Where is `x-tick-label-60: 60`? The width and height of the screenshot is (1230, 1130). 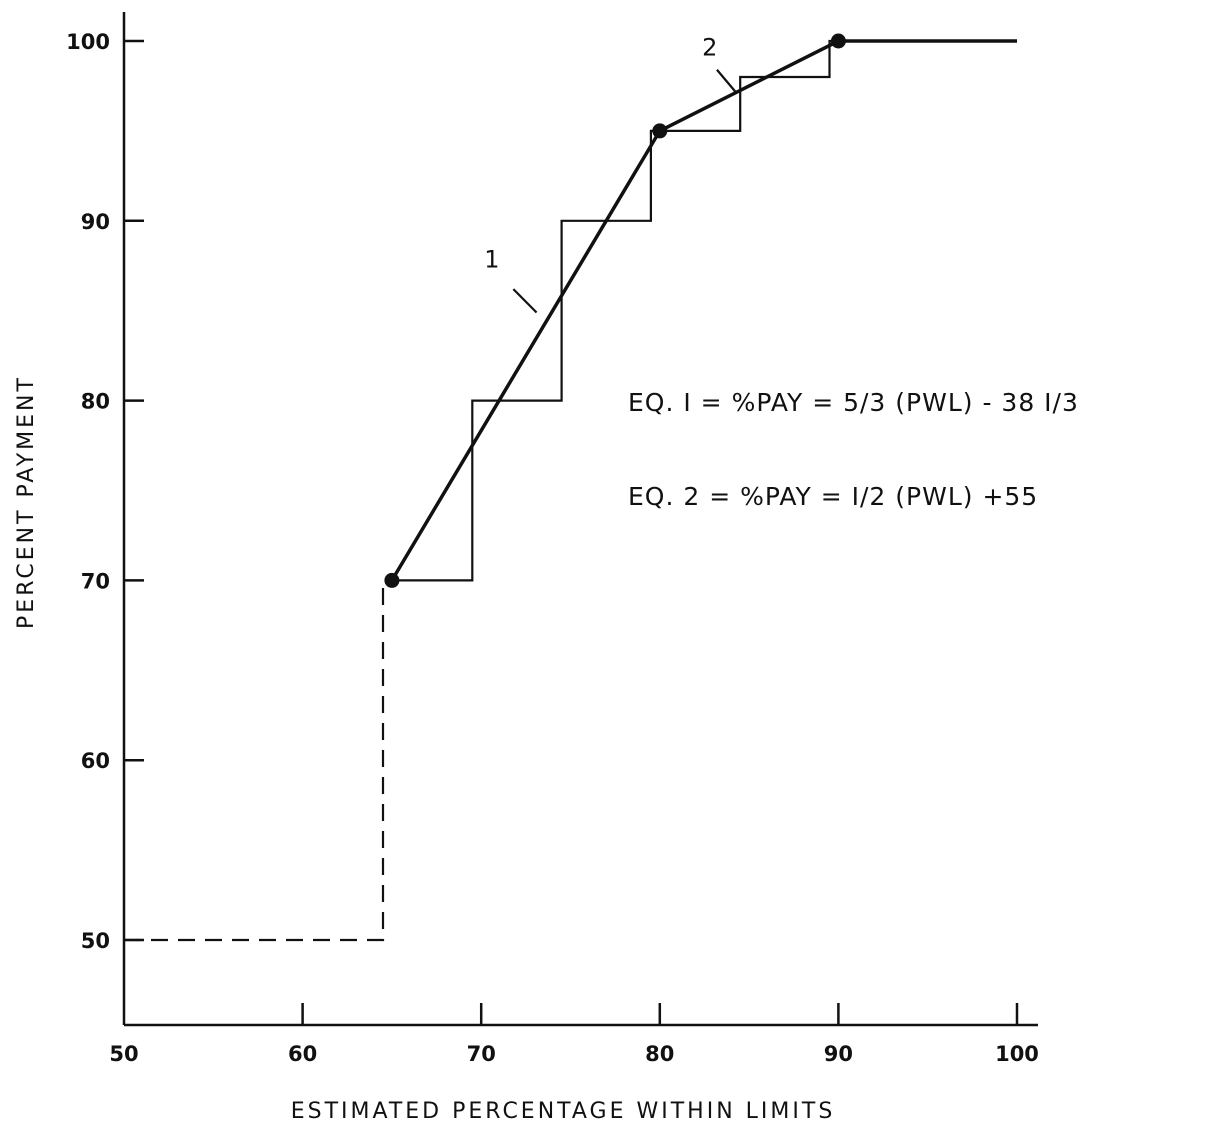 x-tick-label-60: 60 is located at coordinates (302, 1054).